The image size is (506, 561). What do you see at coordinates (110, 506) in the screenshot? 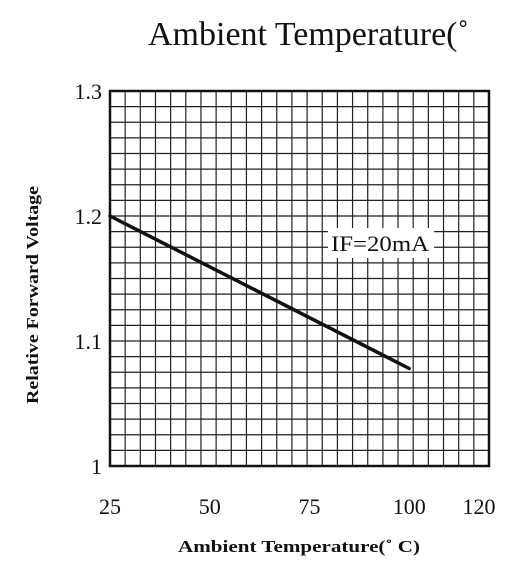
I see `x-tick-label: 25` at bounding box center [110, 506].